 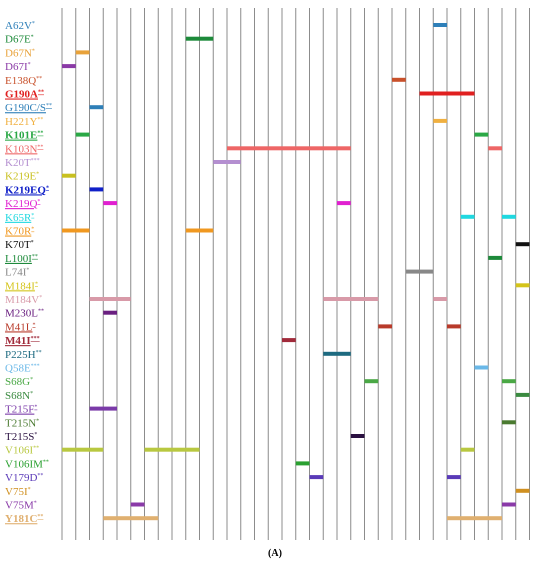 I want to click on label-k103n: K103N**, so click(x=24, y=149).